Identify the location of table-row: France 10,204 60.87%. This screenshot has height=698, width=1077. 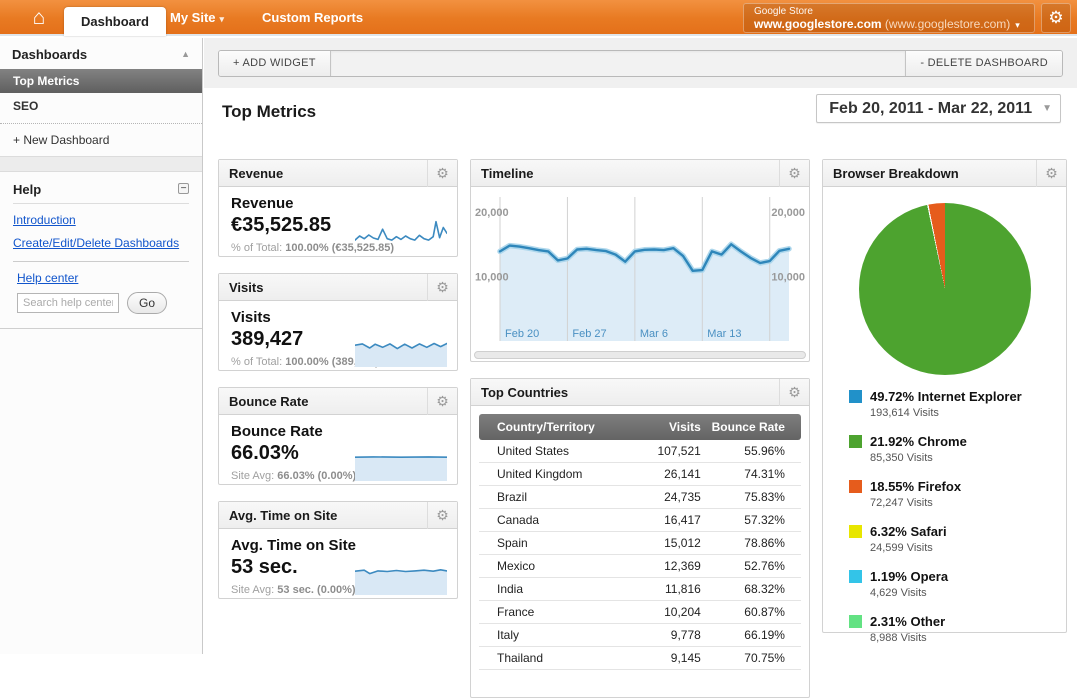
(640, 612).